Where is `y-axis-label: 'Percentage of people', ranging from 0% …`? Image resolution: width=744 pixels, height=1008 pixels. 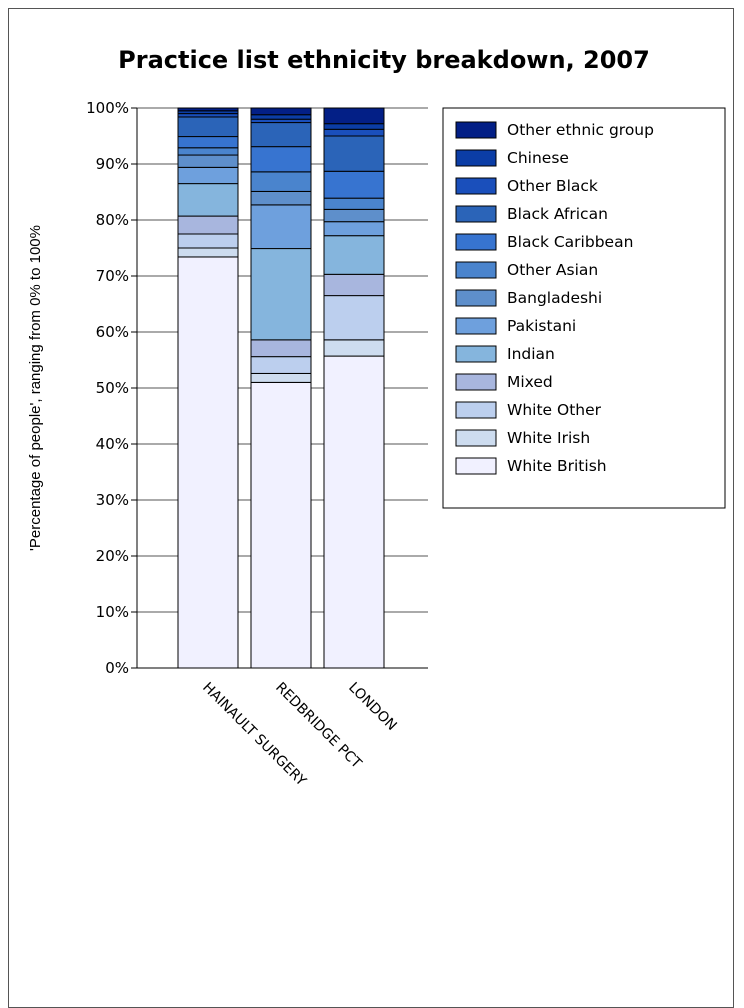
y-axis-label: 'Percentage of people', ranging from 0% … is located at coordinates (35, 388).